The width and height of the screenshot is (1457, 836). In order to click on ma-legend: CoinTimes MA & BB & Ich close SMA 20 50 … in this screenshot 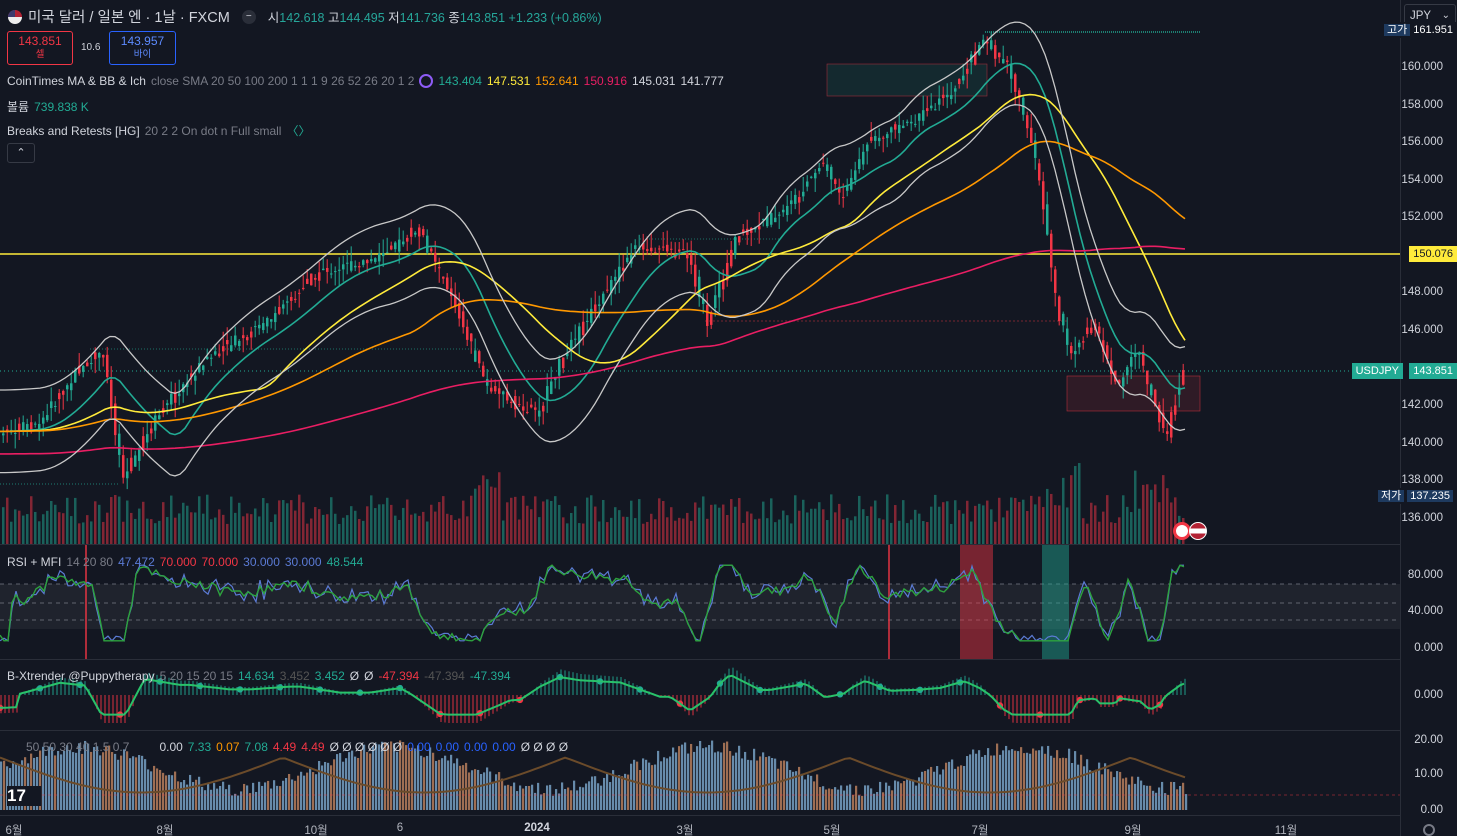, I will do `click(365, 81)`.